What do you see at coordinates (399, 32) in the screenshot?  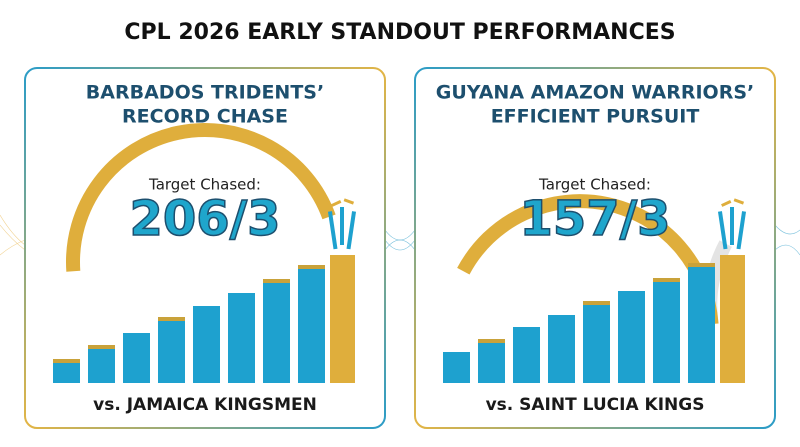 I see `page-title: CPL 2026 EARLY STANDOUT PERFORMANCES` at bounding box center [399, 32].